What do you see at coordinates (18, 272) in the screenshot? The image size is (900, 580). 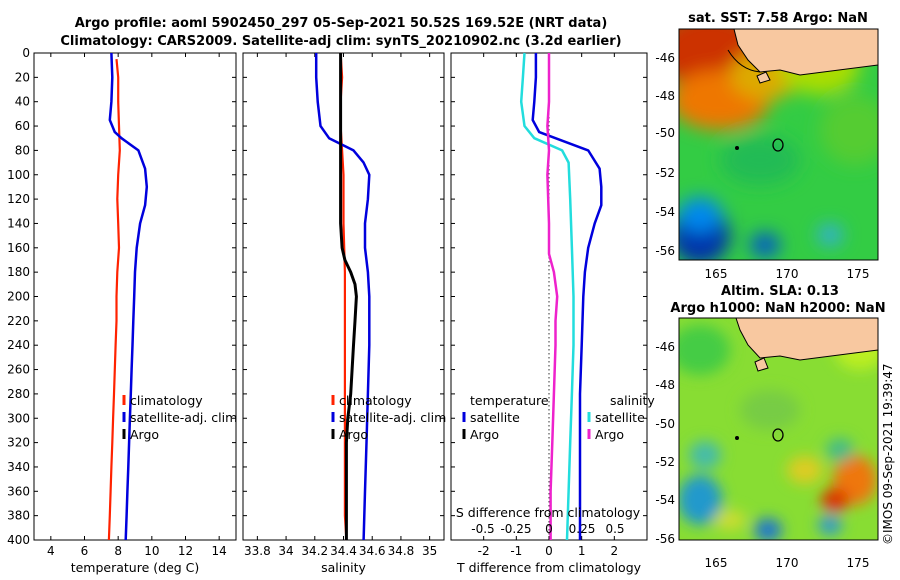 I see `y-tick-label: 180` at bounding box center [18, 272].